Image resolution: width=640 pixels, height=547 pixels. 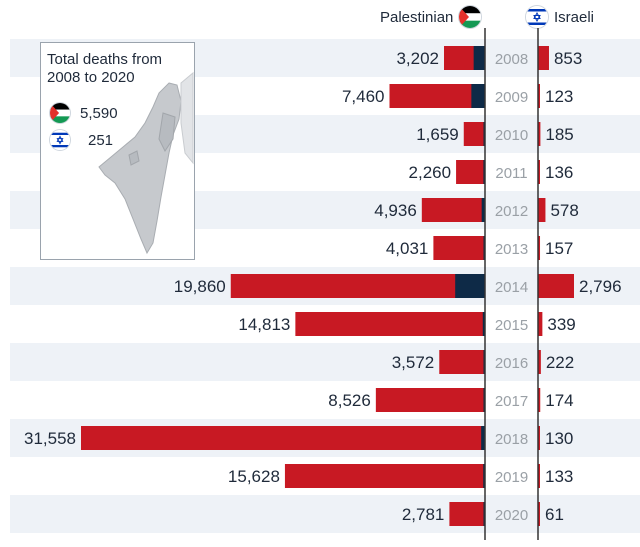 What do you see at coordinates (99, 113) in the screenshot?
I see `inset-palestinian-total: 5,590` at bounding box center [99, 113].